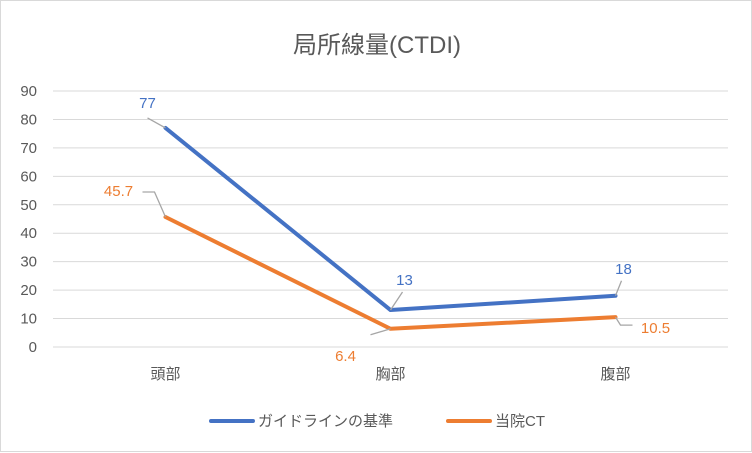 The width and height of the screenshot is (752, 453). I want to click on y-tick-label: 40, so click(28, 233).